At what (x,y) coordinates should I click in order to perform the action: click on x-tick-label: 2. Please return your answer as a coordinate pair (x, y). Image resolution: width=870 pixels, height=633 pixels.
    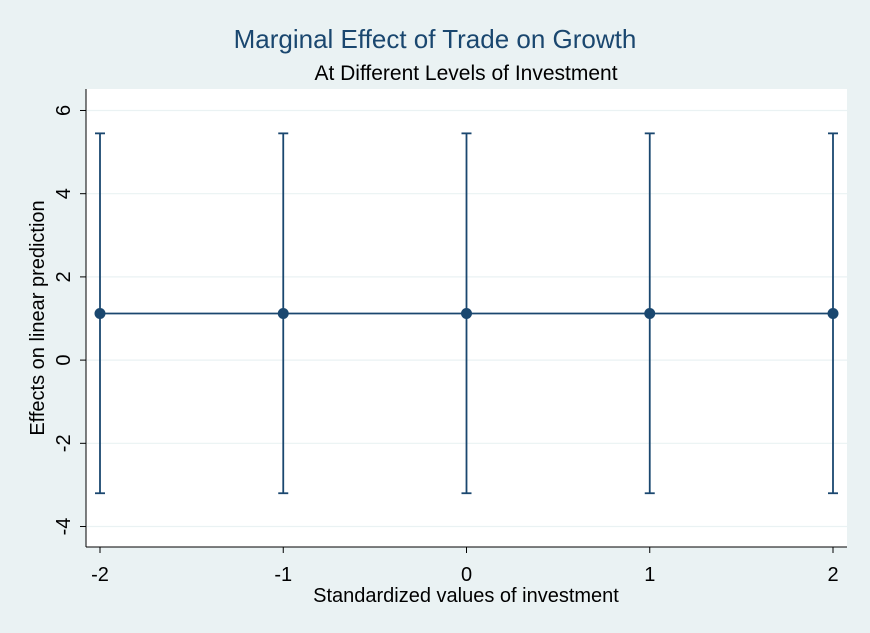
    Looking at the image, I should click on (832, 575).